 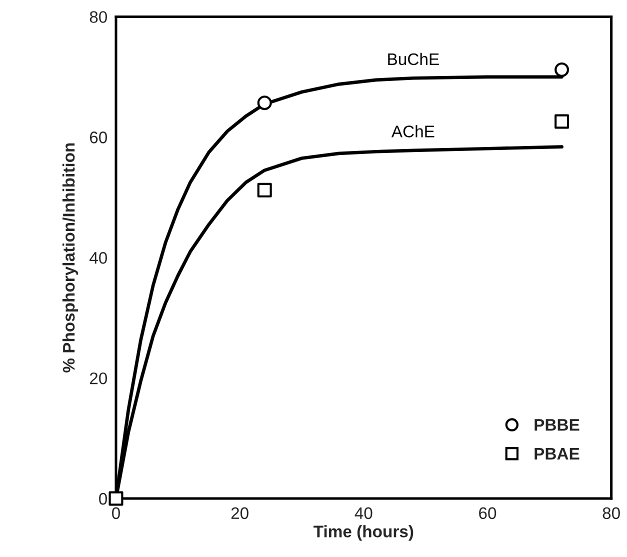 I want to click on series-label: AChE, so click(x=412, y=131).